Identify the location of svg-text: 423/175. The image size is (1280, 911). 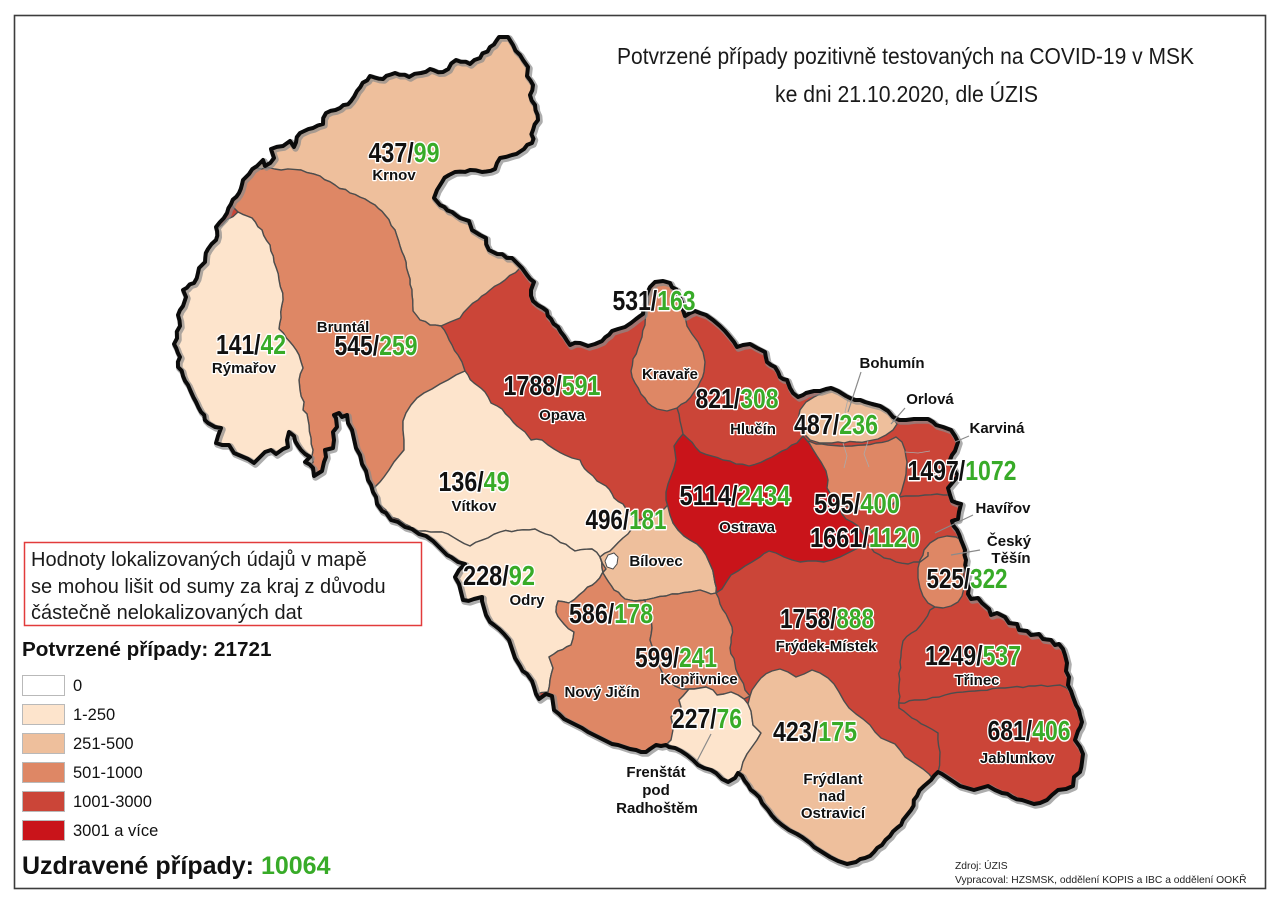
(815, 731).